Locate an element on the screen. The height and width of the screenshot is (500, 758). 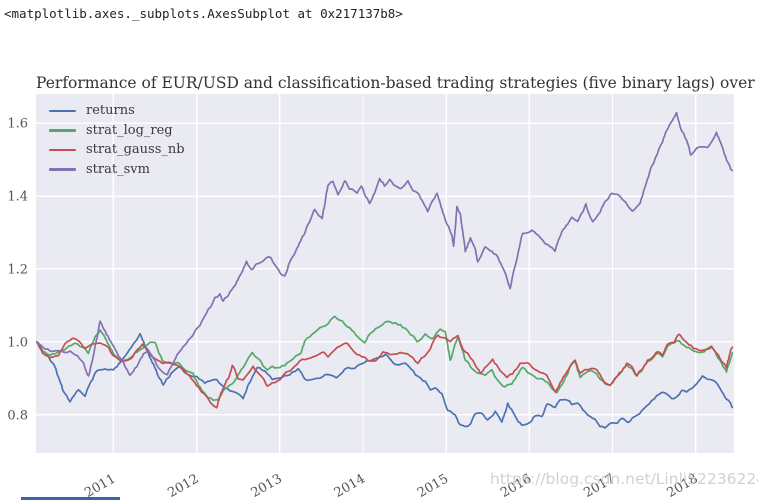
legend-label-strat_log_reg: strat_log_reg is located at coordinates (129, 130).